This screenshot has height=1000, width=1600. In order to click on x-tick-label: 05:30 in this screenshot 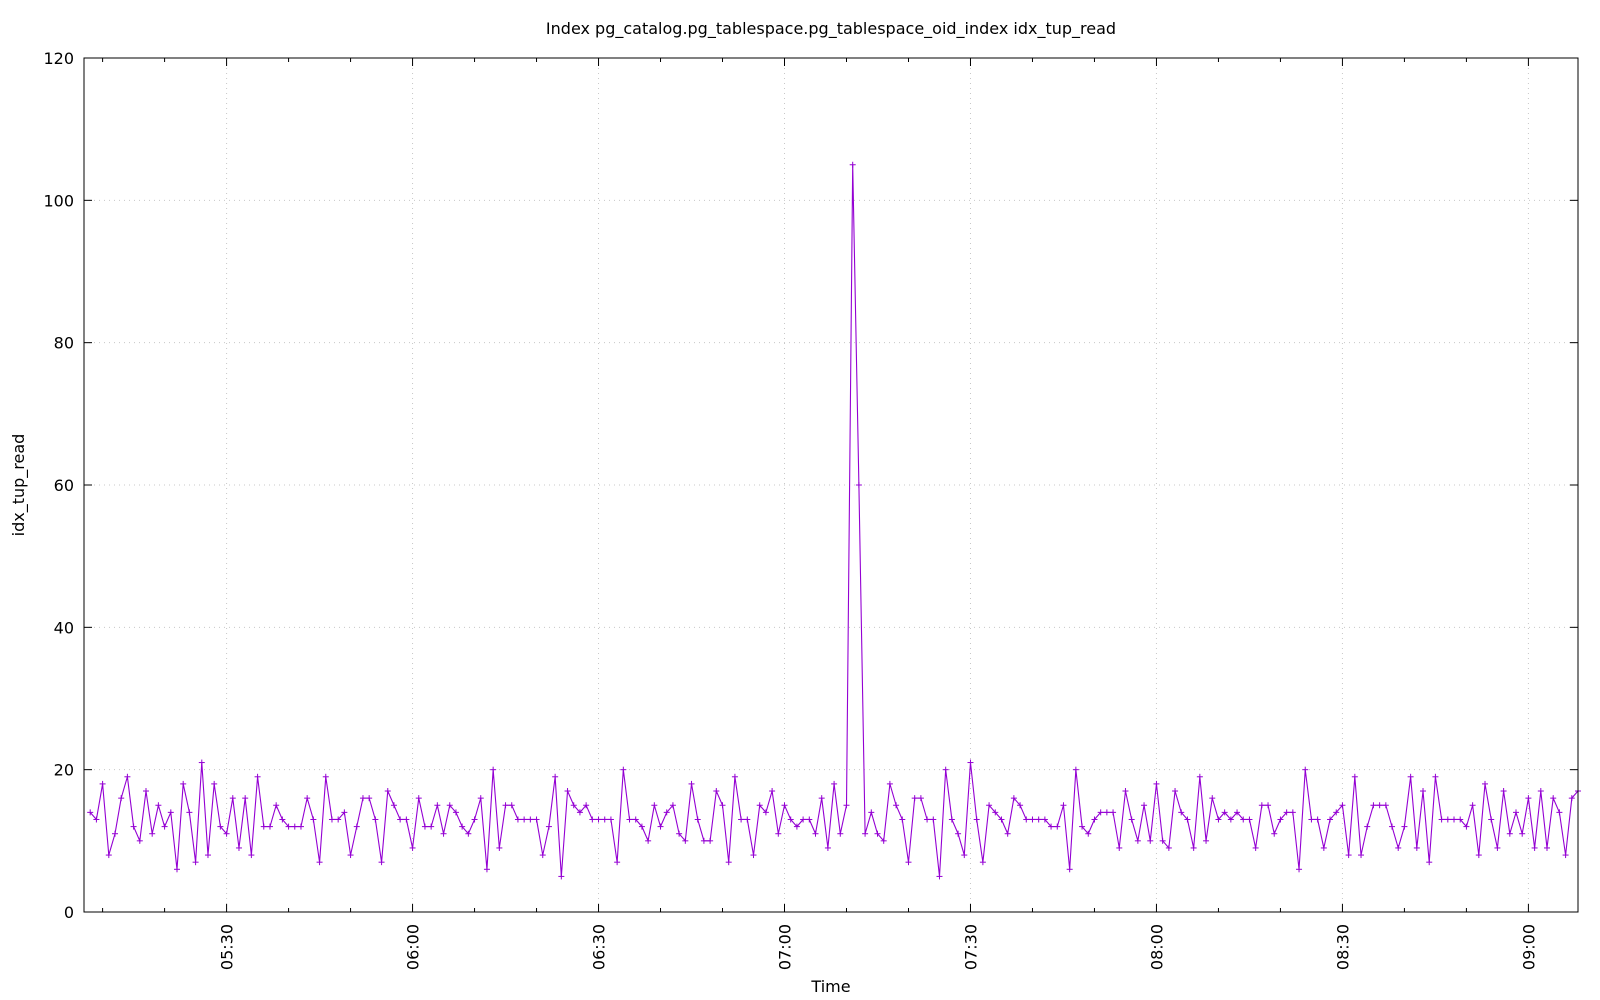, I will do `click(227, 947)`.